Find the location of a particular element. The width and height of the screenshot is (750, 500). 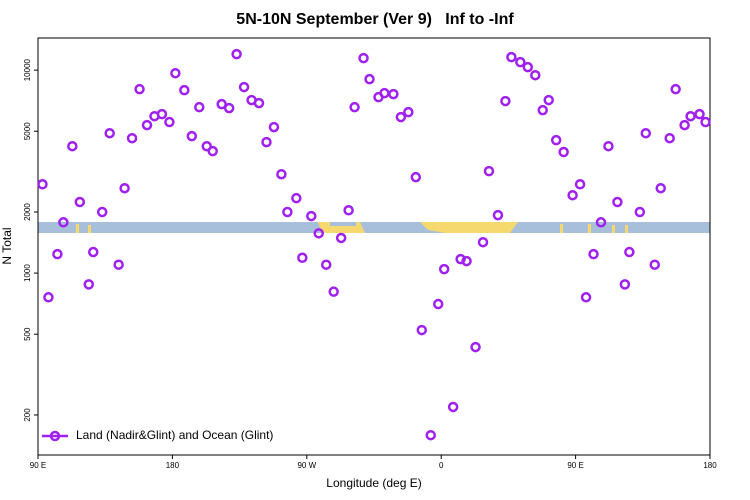

x-tick-label: 90 W is located at coordinates (306, 465).